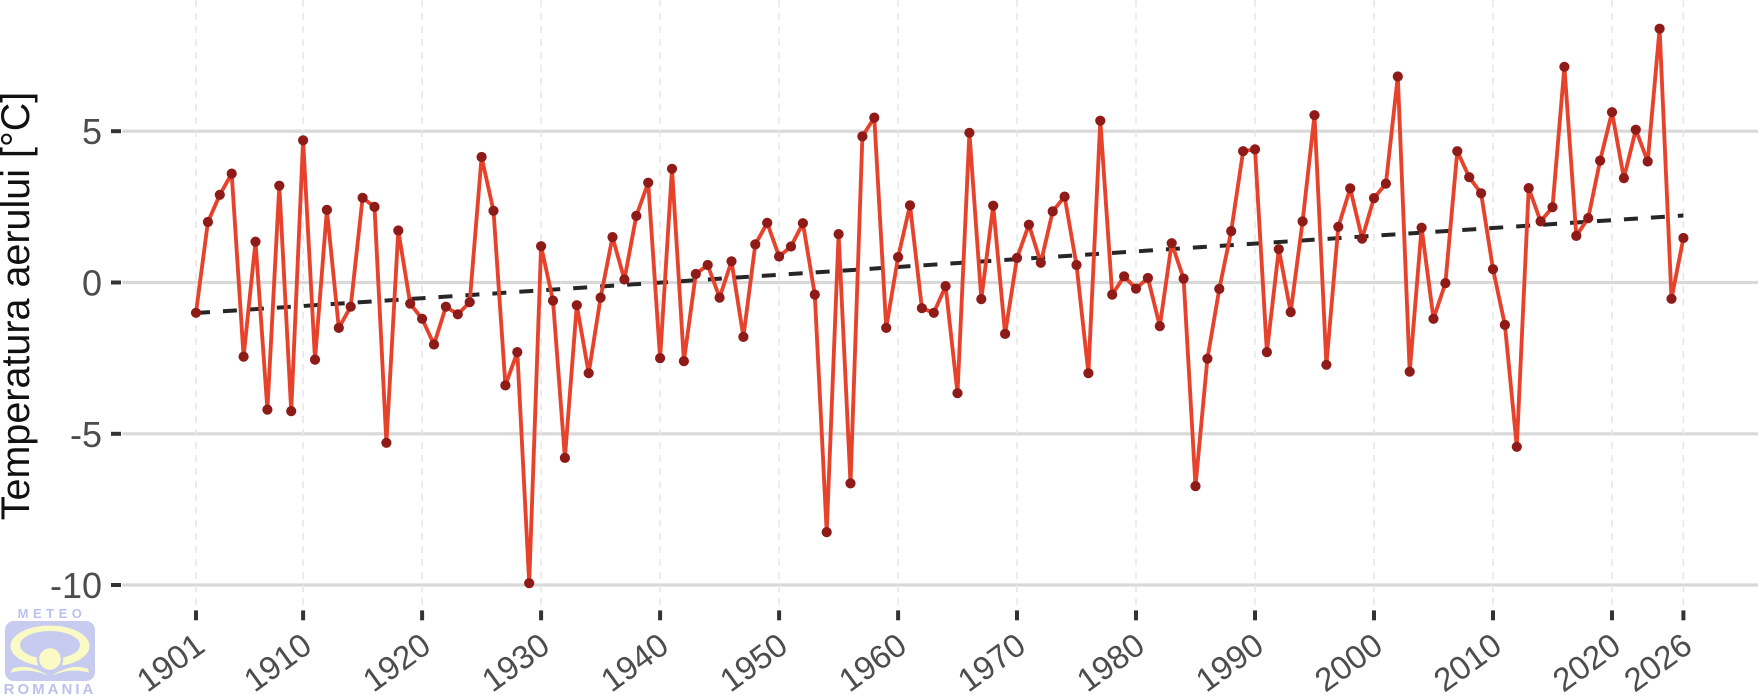  Describe the element at coordinates (19, 306) in the screenshot. I see `svg-text: Temperatura aerului [°C]` at that location.